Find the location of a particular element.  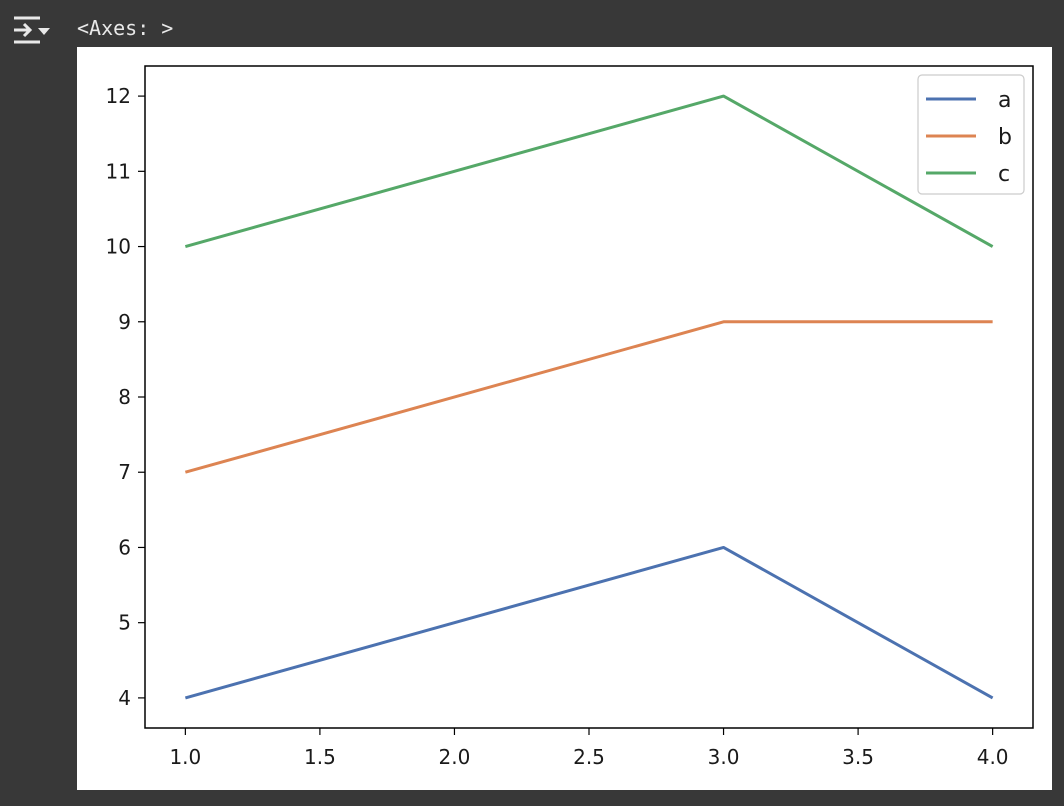

legend: abc is located at coordinates (971, 134).